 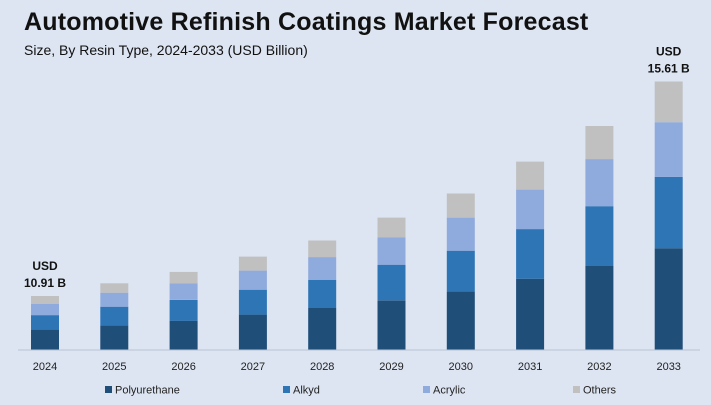 What do you see at coordinates (460, 205) in the screenshot?
I see `bar-others-2030` at bounding box center [460, 205].